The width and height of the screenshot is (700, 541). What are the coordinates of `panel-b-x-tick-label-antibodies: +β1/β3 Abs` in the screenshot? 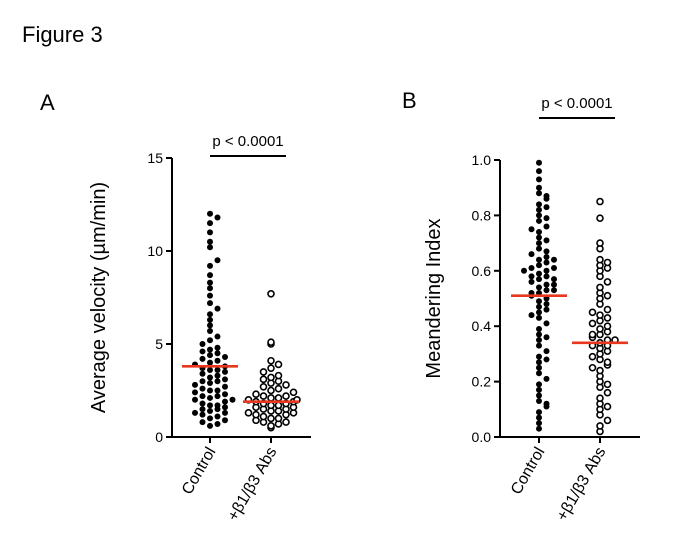 It's located at (582, 485).